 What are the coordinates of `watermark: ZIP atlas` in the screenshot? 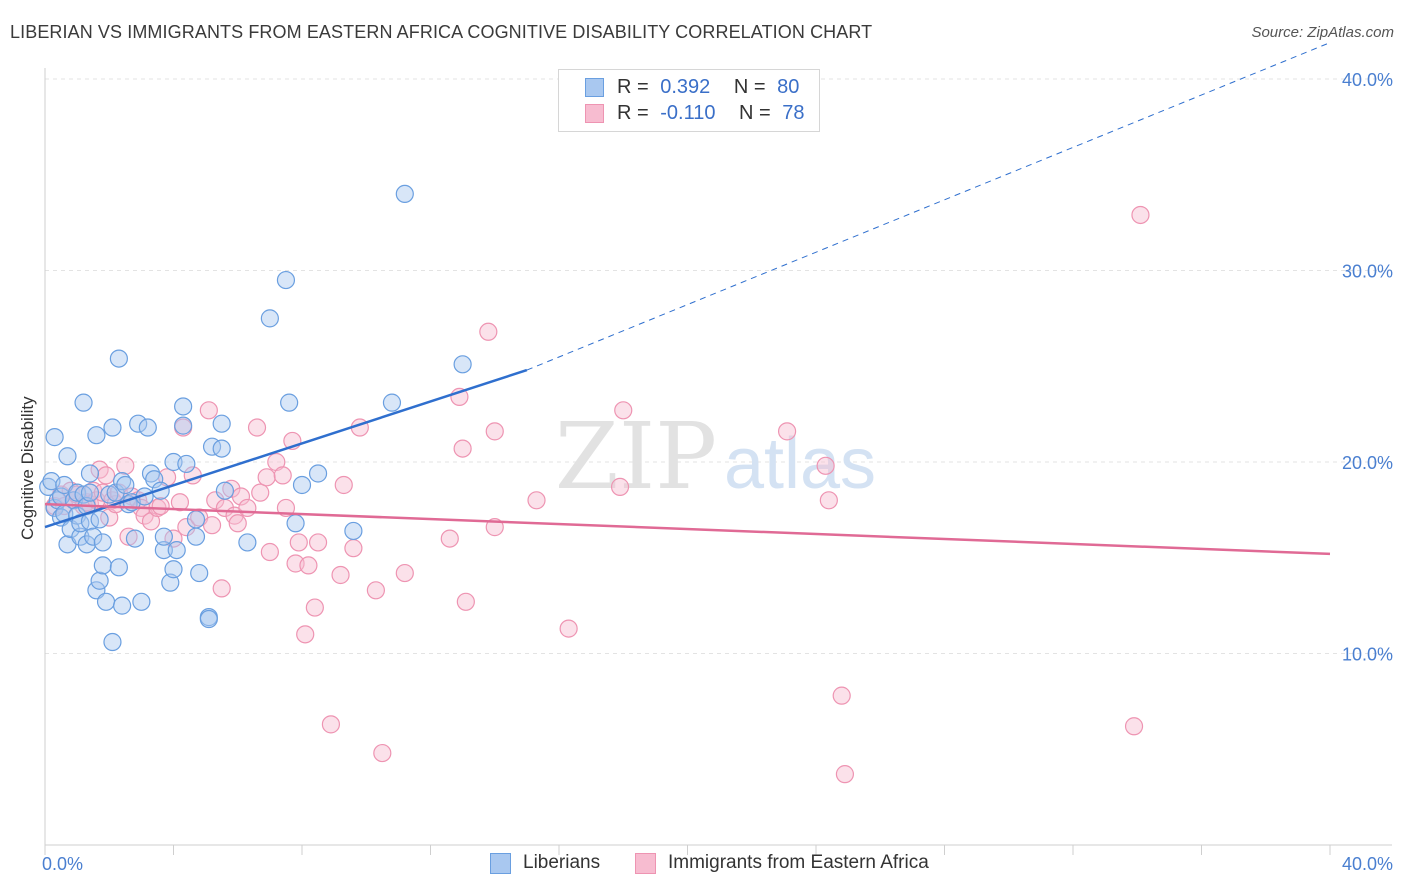 It's located at (715, 456).